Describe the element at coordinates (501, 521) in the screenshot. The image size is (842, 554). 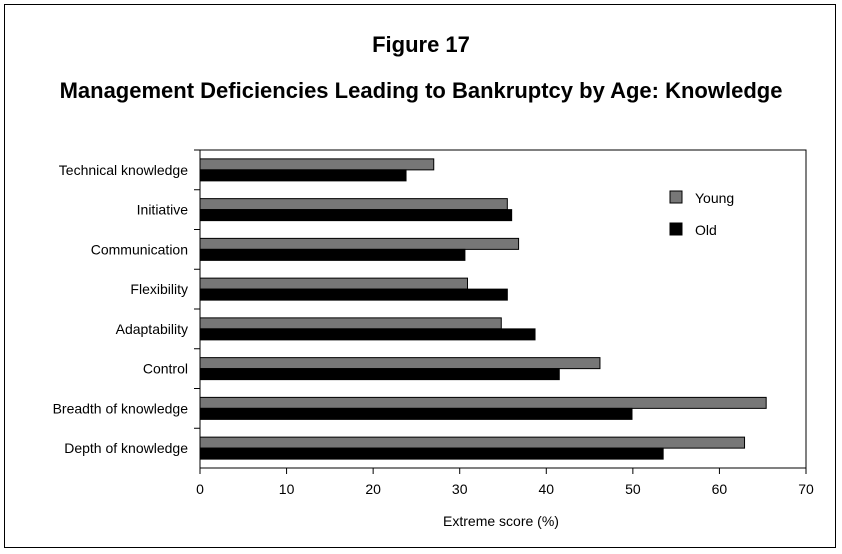
I see `x-axis-label: Extreme score (%)` at that location.